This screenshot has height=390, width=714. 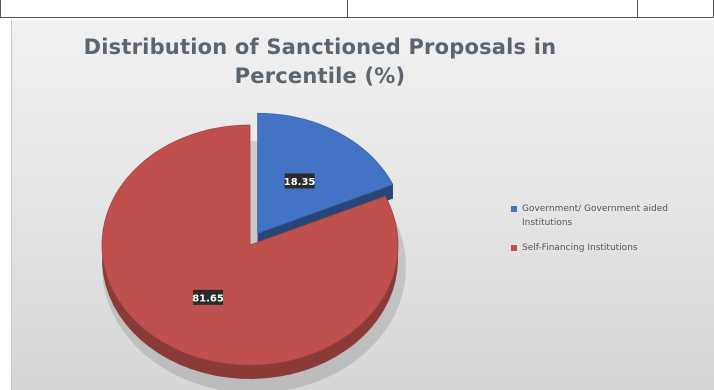 I want to click on table-border-left, so click(x=0, y=9).